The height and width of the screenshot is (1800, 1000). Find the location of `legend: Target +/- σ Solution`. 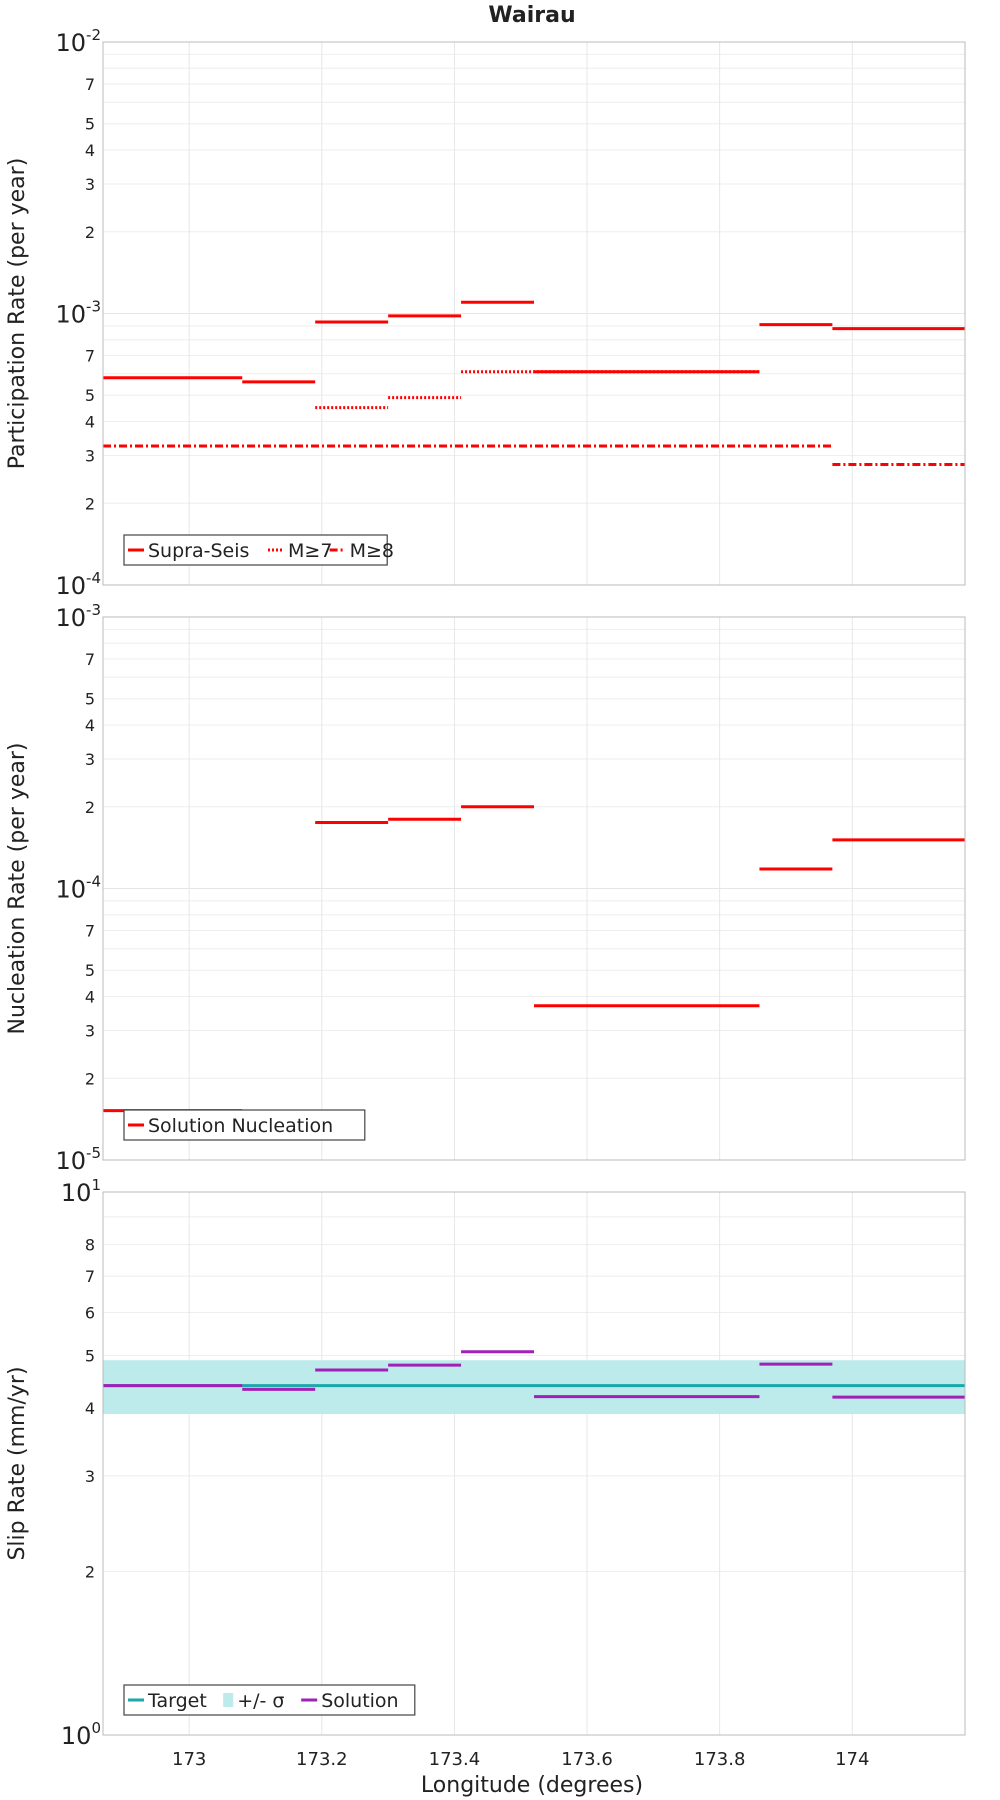

legend: Target +/- σ Solution is located at coordinates (269, 1700).